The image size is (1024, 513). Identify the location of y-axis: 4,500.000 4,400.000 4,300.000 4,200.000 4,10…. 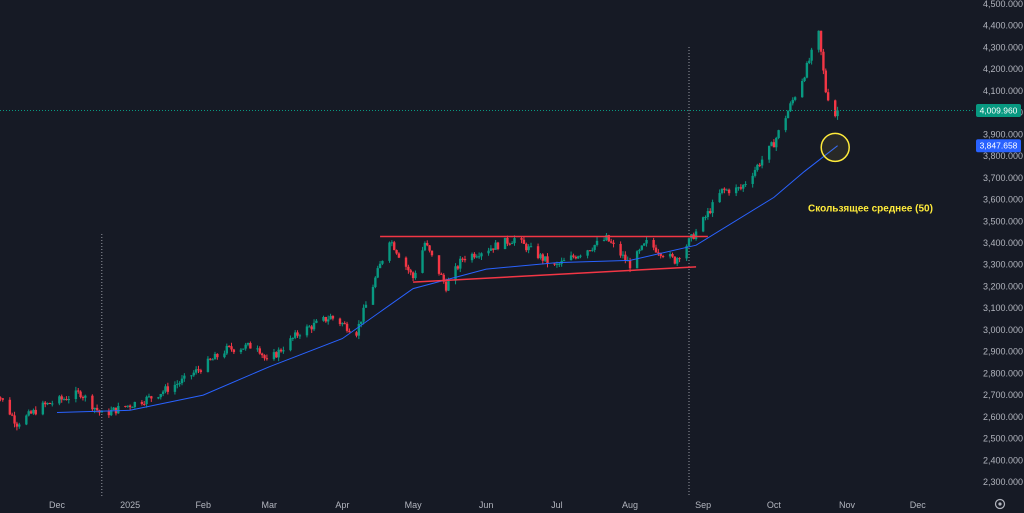
(1003, 243).